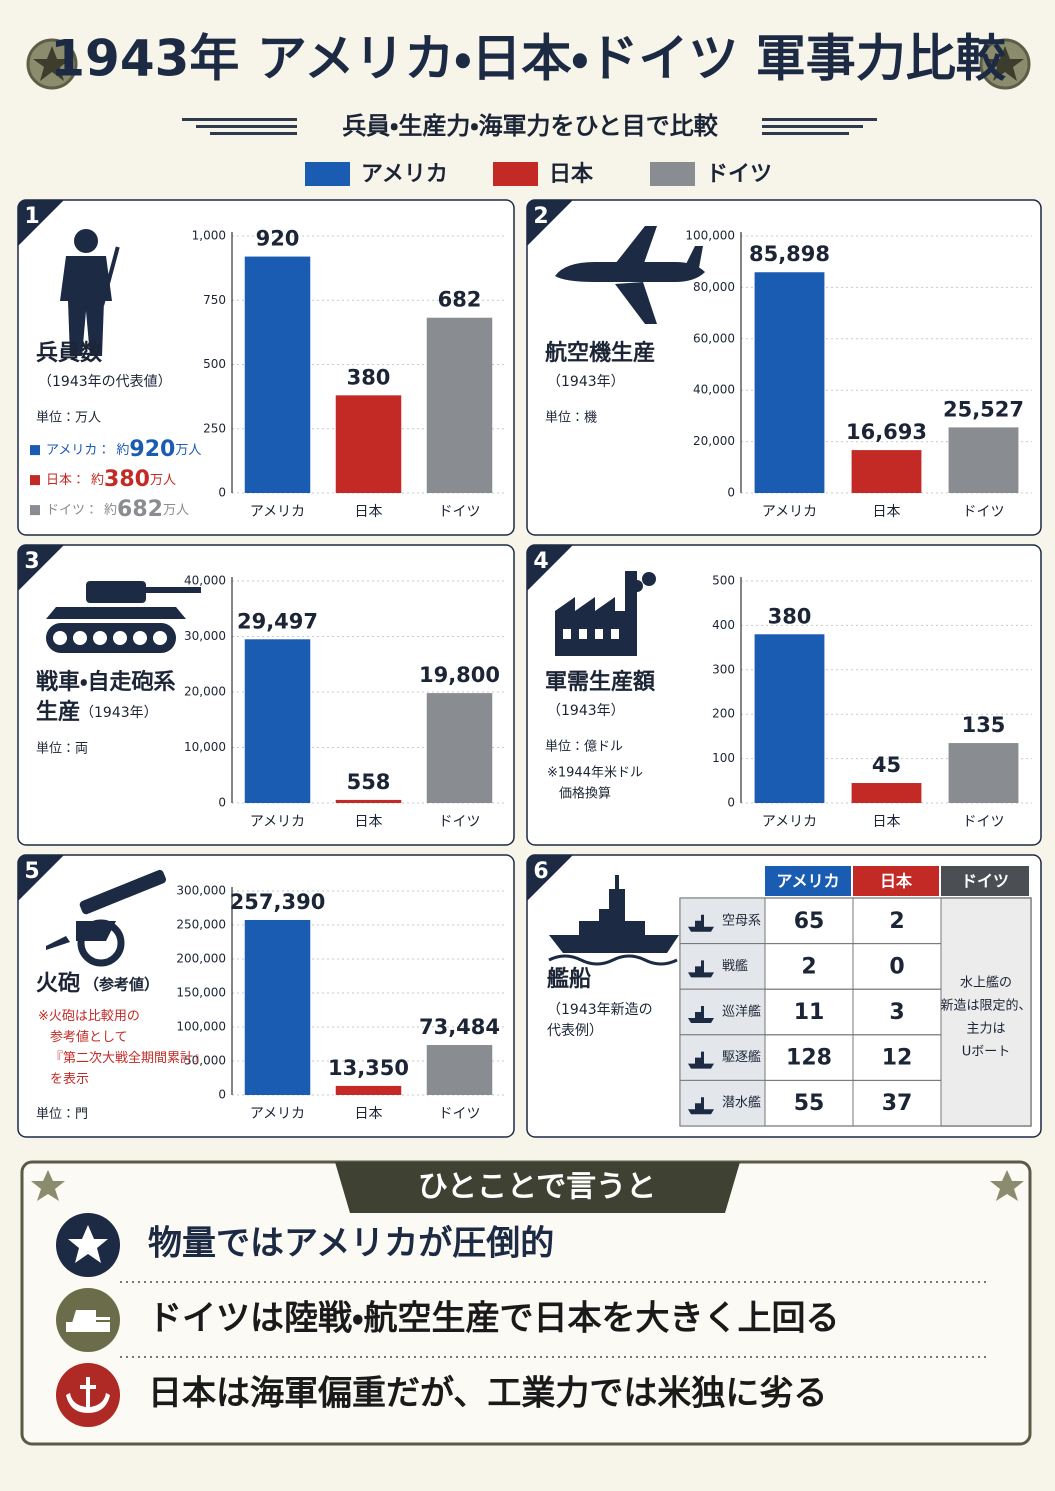 Image resolution: width=1055 pixels, height=1491 pixels. What do you see at coordinates (35, 480) in the screenshot?
I see `note-swatch` at bounding box center [35, 480].